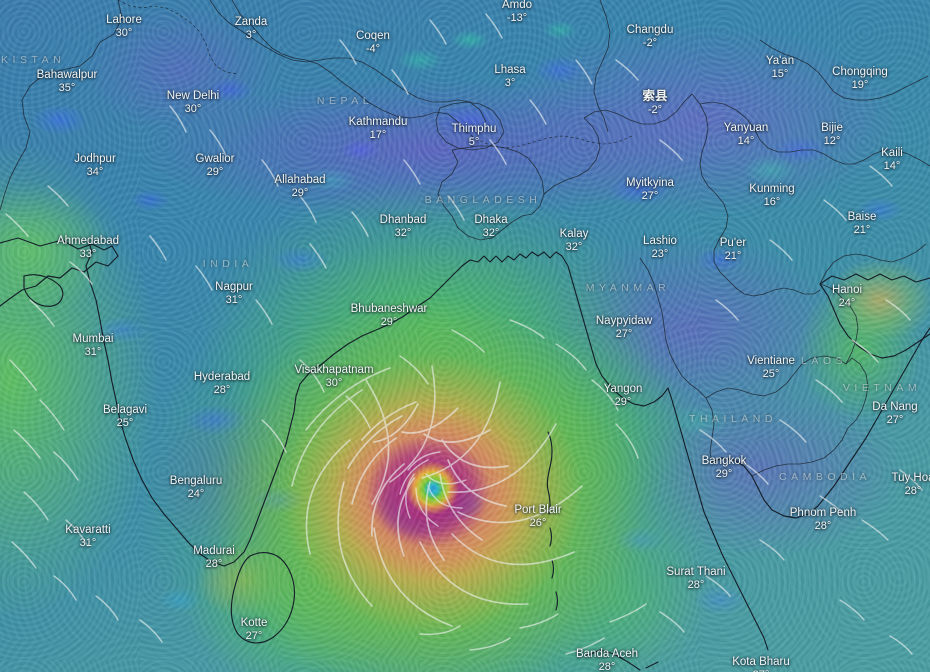  Describe the element at coordinates (624, 321) in the screenshot. I see `city-name: Naypyidaw` at that location.